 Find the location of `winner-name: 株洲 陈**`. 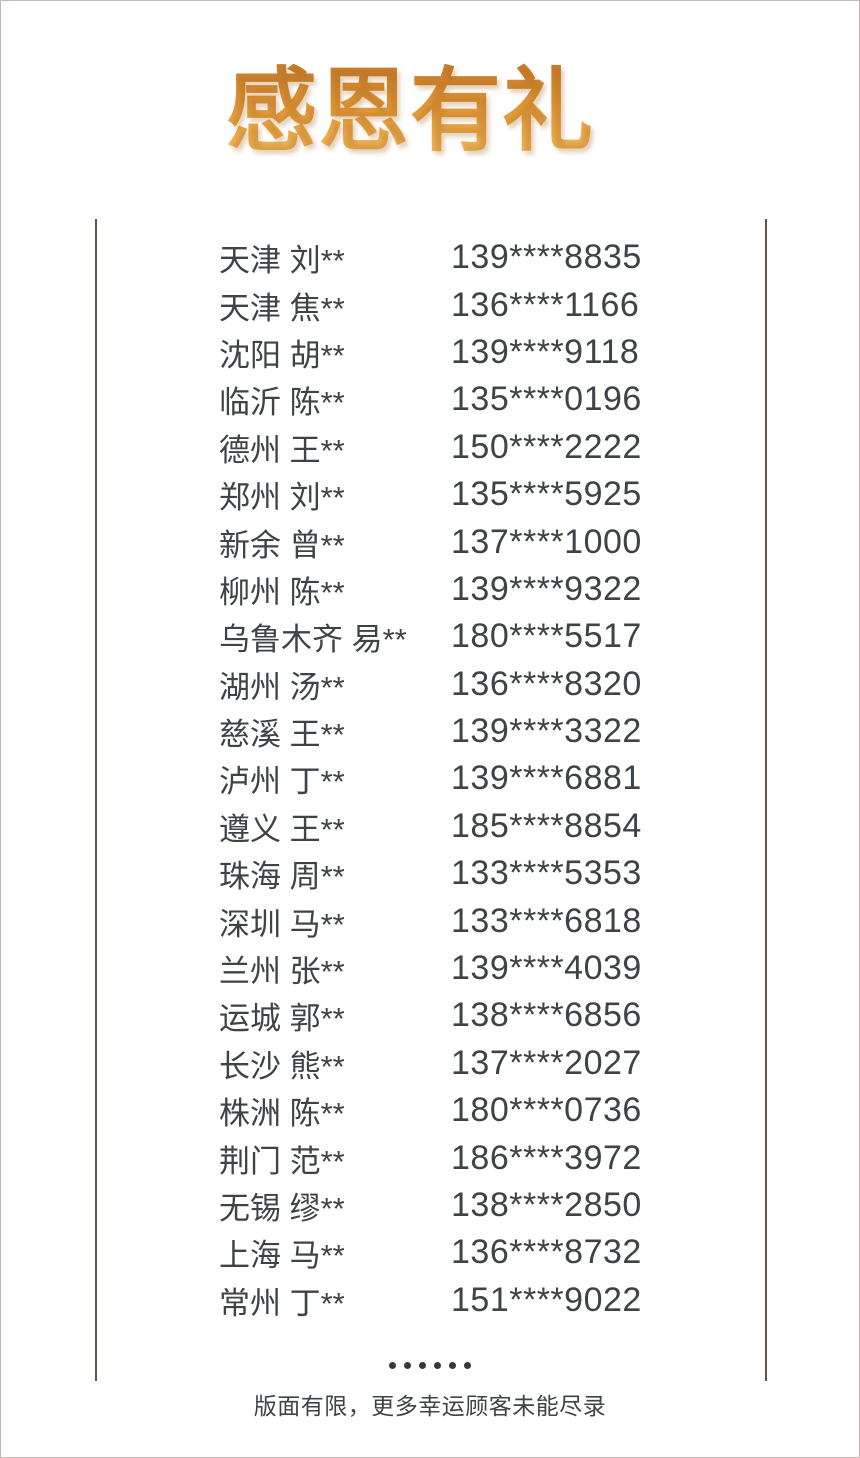

winner-name: 株洲 陈** is located at coordinates (282, 1114).